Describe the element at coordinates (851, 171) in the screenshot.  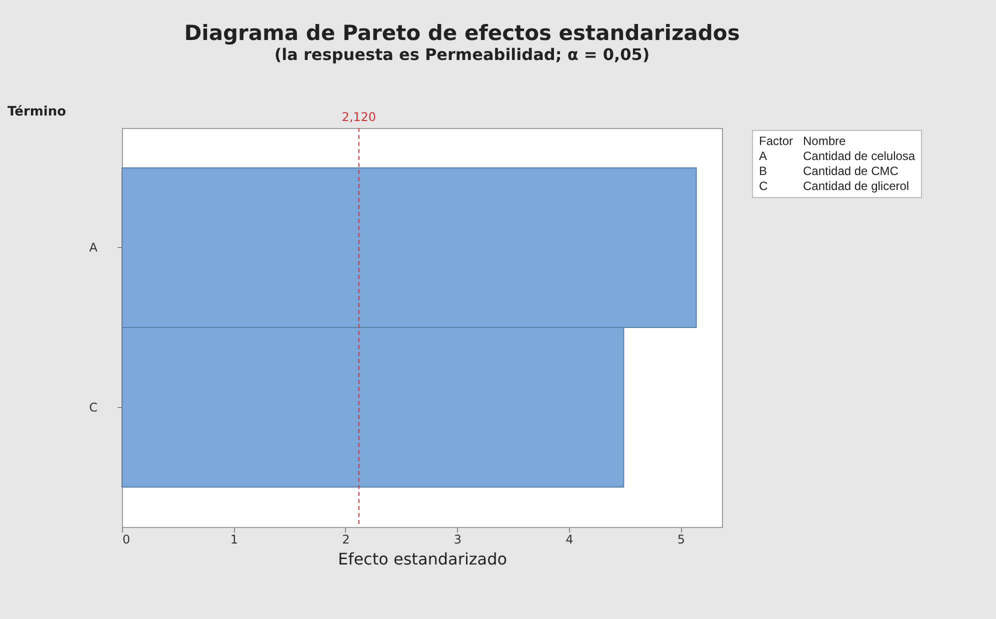
I see `text: Cantidad de CMC` at that location.